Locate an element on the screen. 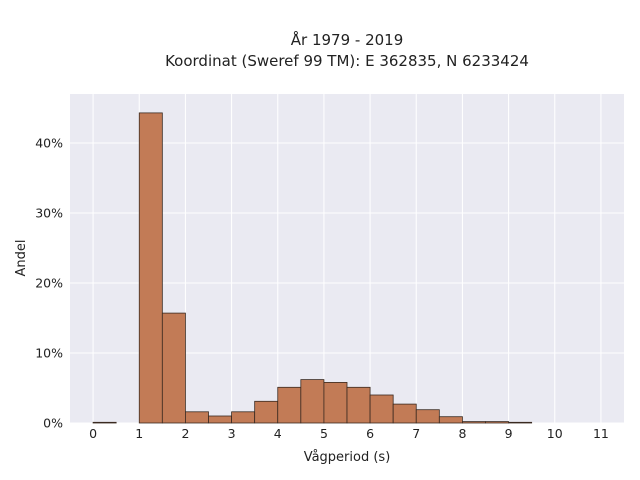 This screenshot has width=640, height=480. x-tick-label: 3 is located at coordinates (232, 433).